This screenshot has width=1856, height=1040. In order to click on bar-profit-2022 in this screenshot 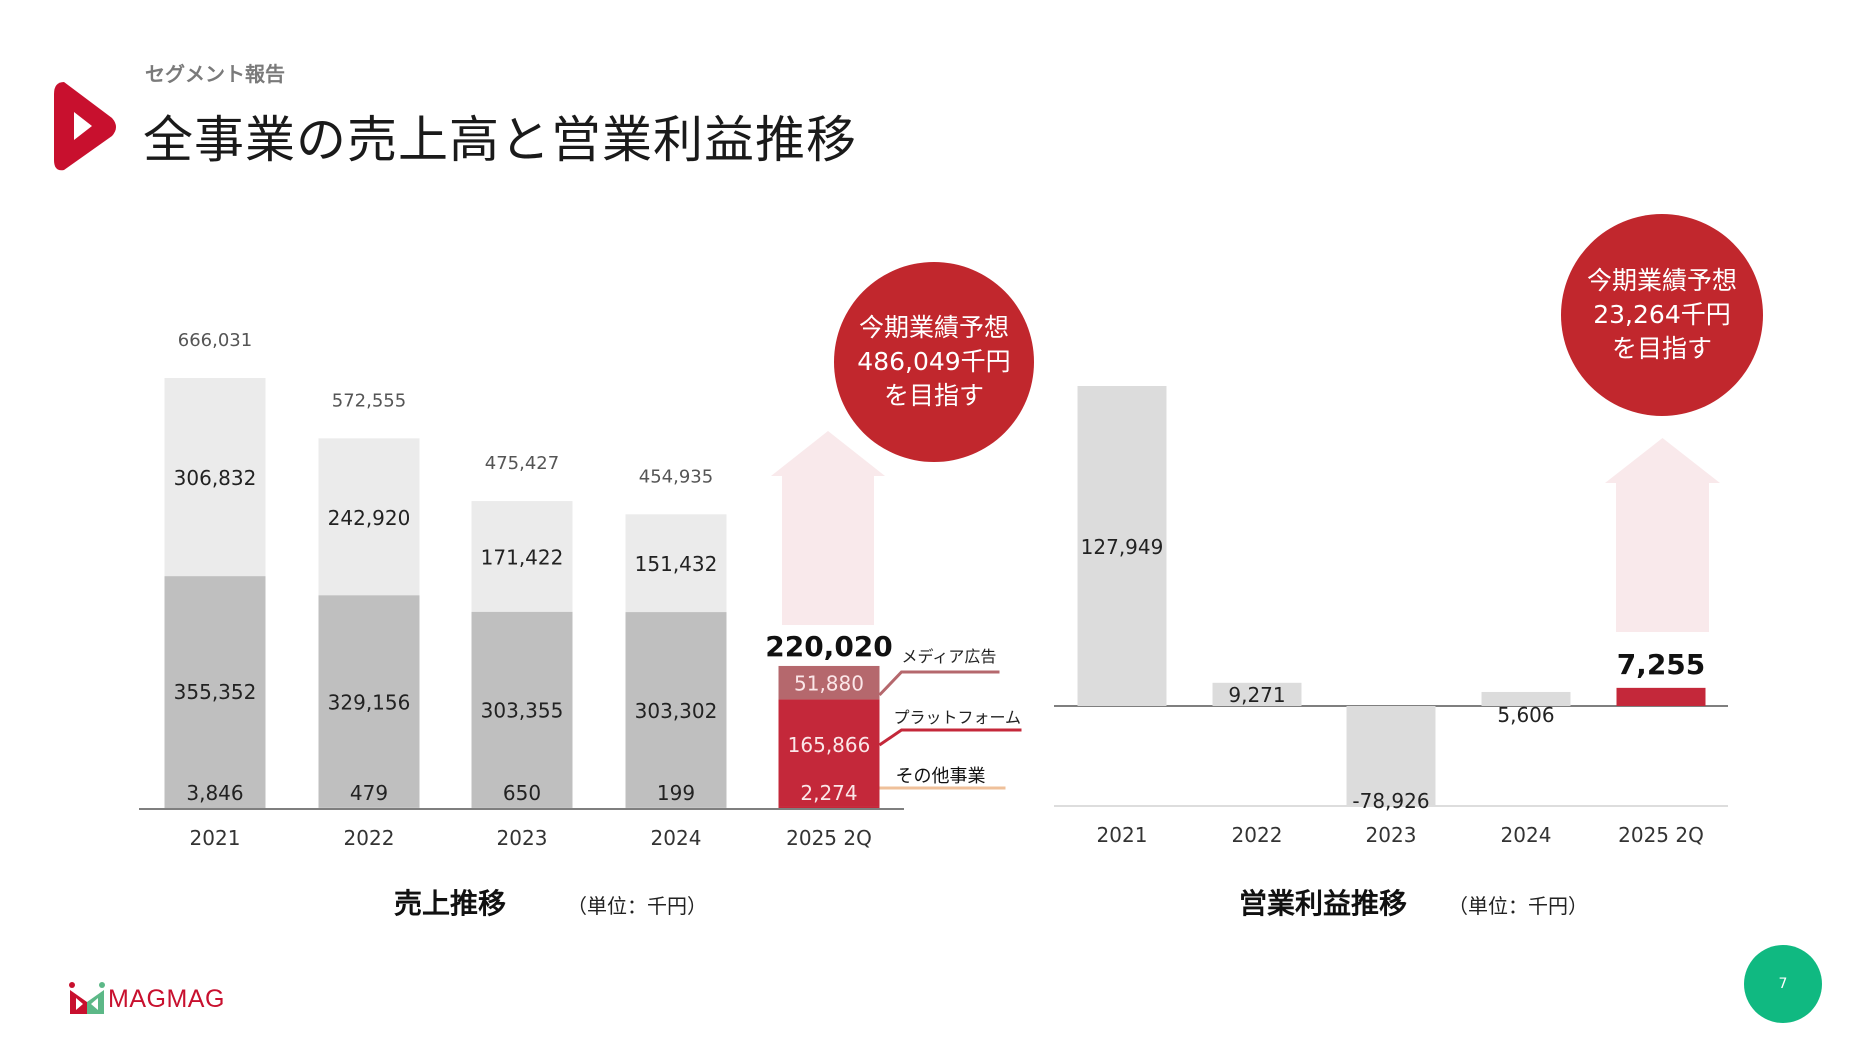, I will do `click(1257, 694)`.